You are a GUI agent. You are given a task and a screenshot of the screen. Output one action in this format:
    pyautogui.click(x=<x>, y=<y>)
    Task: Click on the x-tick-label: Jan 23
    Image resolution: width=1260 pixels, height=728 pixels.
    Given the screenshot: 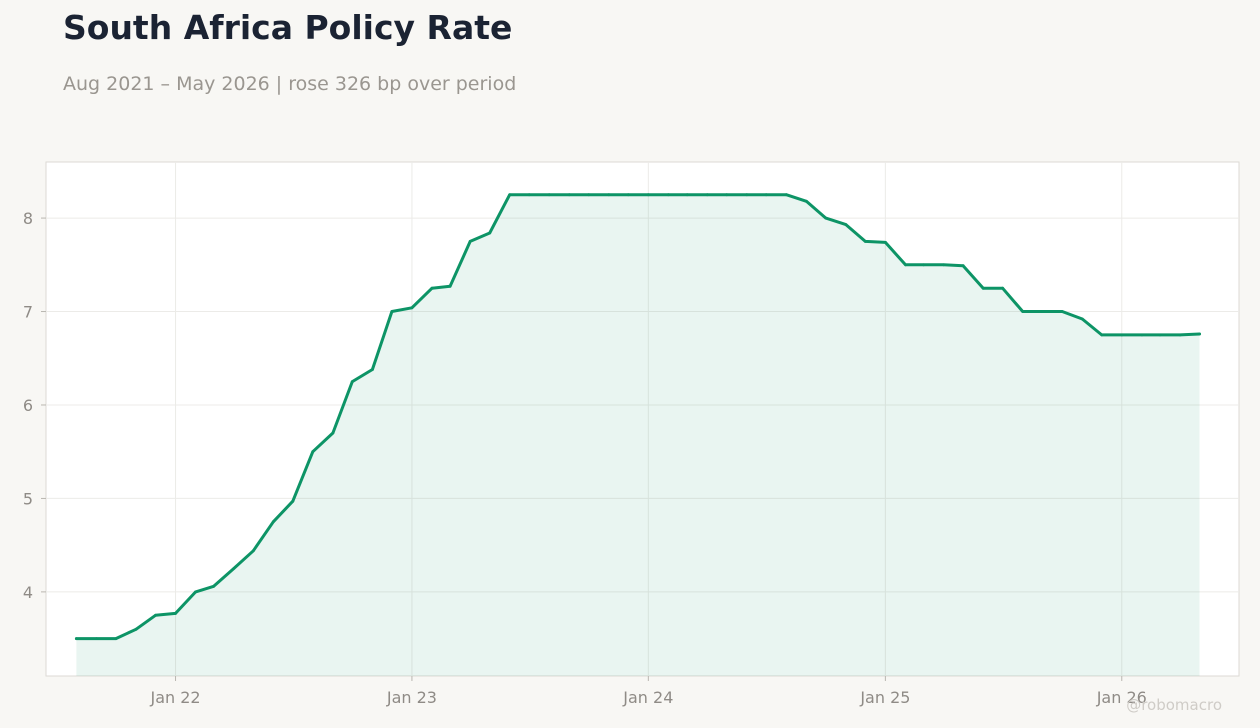 What is the action you would take?
    pyautogui.click(x=411, y=697)
    